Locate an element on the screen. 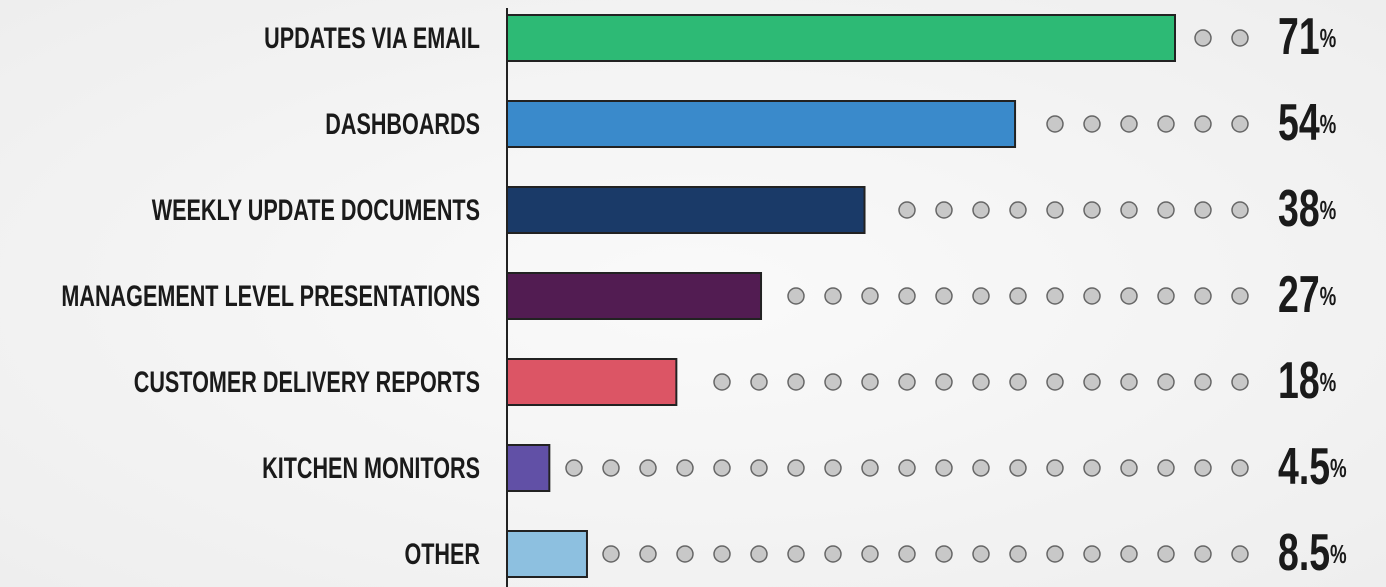  value-number: 27 is located at coordinates (1299, 294).